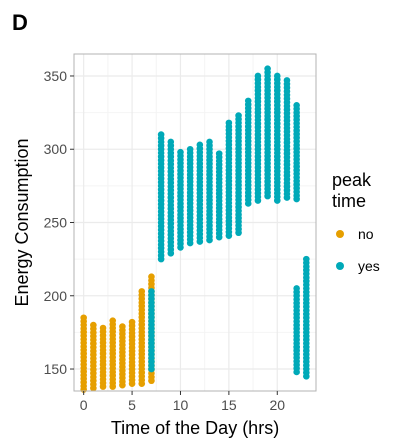 This screenshot has height=443, width=412. I want to click on y-tick-label: 300, so click(56, 149).